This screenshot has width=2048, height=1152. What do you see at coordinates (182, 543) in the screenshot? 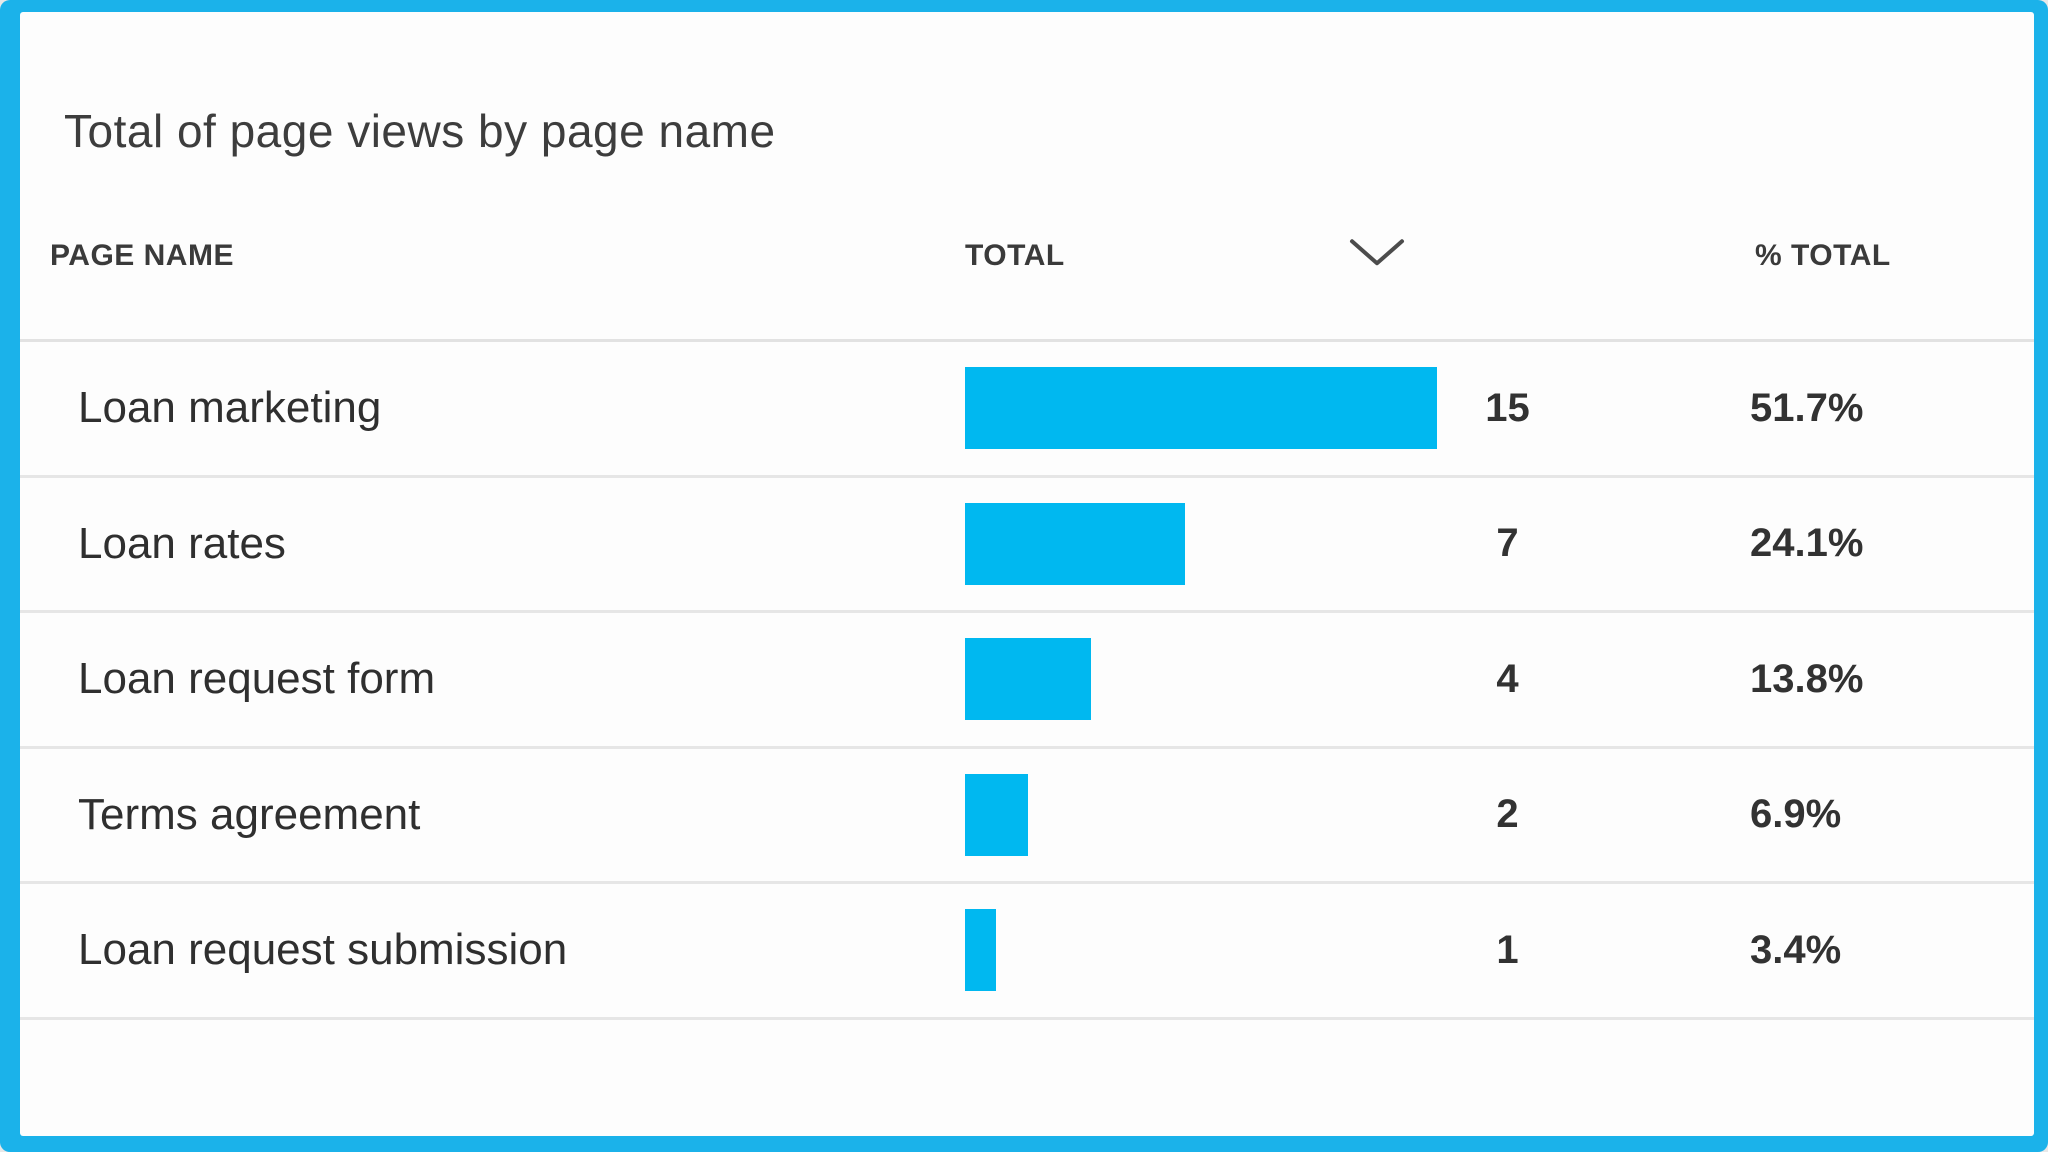
I see `page-name-cell: Loan rates` at bounding box center [182, 543].